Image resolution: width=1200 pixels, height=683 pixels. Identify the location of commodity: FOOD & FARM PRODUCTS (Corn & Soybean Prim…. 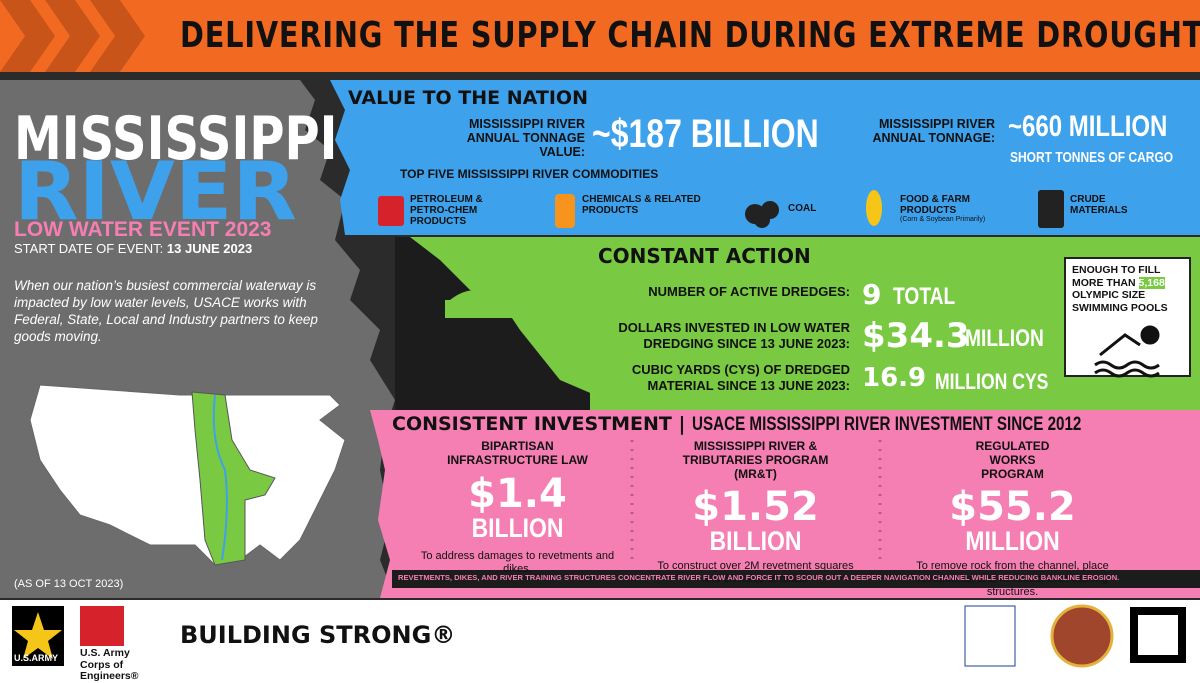
(955, 209).